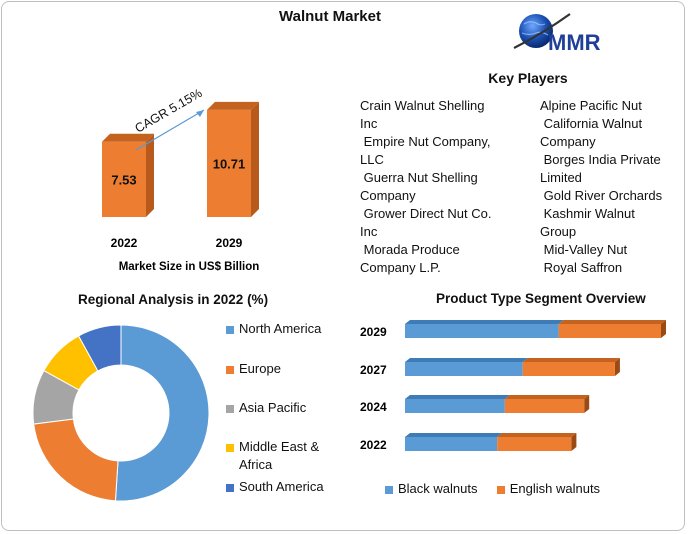 This screenshot has width=688, height=534. I want to click on key-player-line: Empire Nut Company,, so click(425, 141).